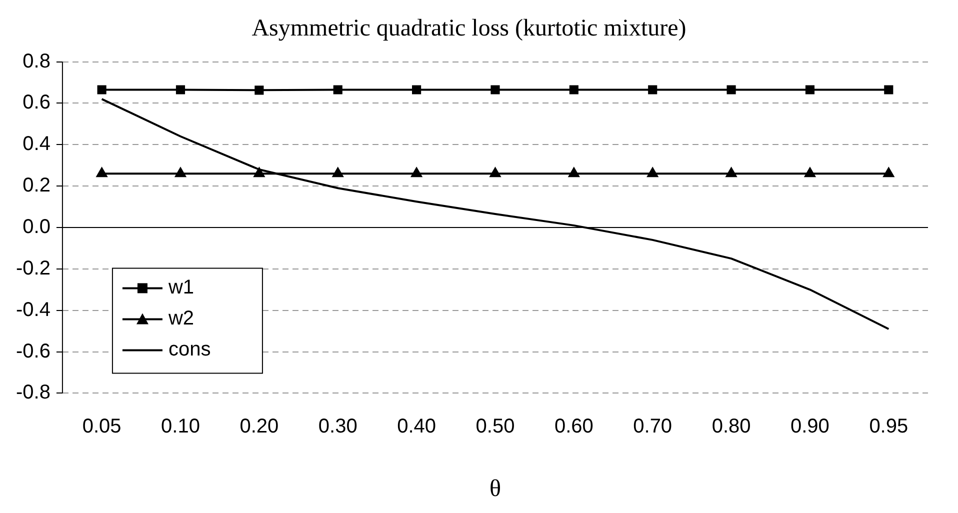  What do you see at coordinates (652, 427) in the screenshot?
I see `x-tick-label: 0.70` at bounding box center [652, 427].